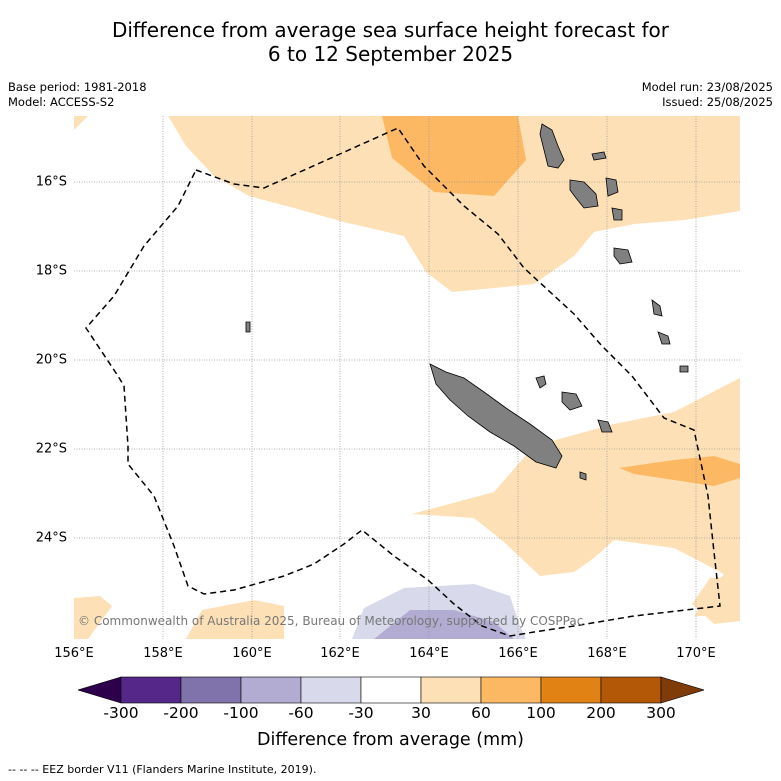  What do you see at coordinates (121, 713) in the screenshot?
I see `colorbar-tick-label: -300` at bounding box center [121, 713].